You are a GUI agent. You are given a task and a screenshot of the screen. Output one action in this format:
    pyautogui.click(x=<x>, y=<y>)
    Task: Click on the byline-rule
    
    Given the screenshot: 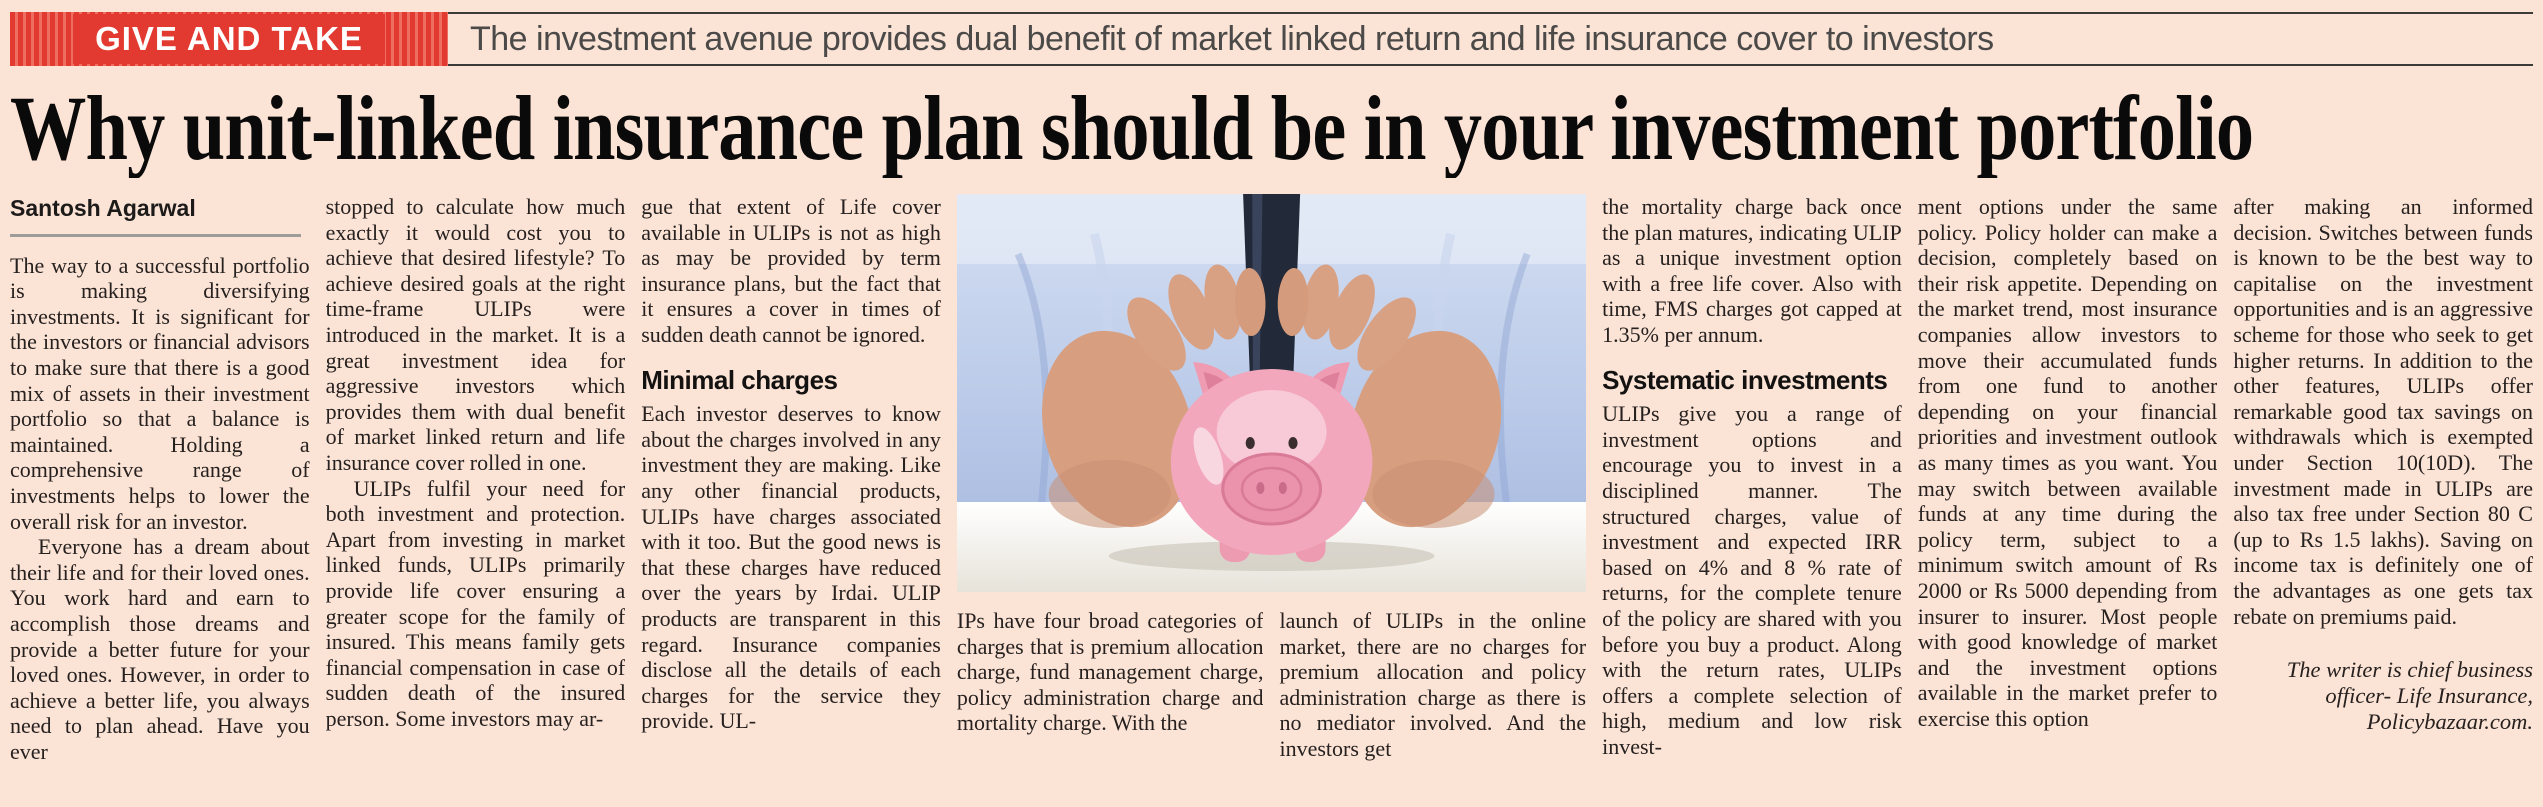 What is the action you would take?
    pyautogui.click(x=155, y=235)
    